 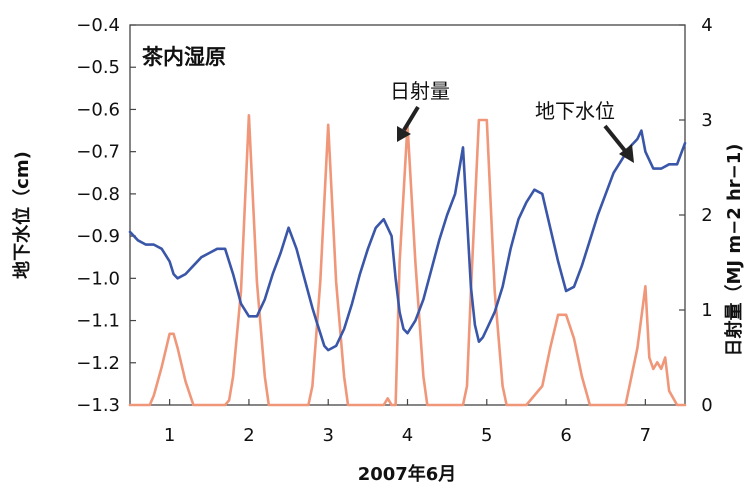 I want to click on x-tick-label: 5, so click(x=486, y=435).